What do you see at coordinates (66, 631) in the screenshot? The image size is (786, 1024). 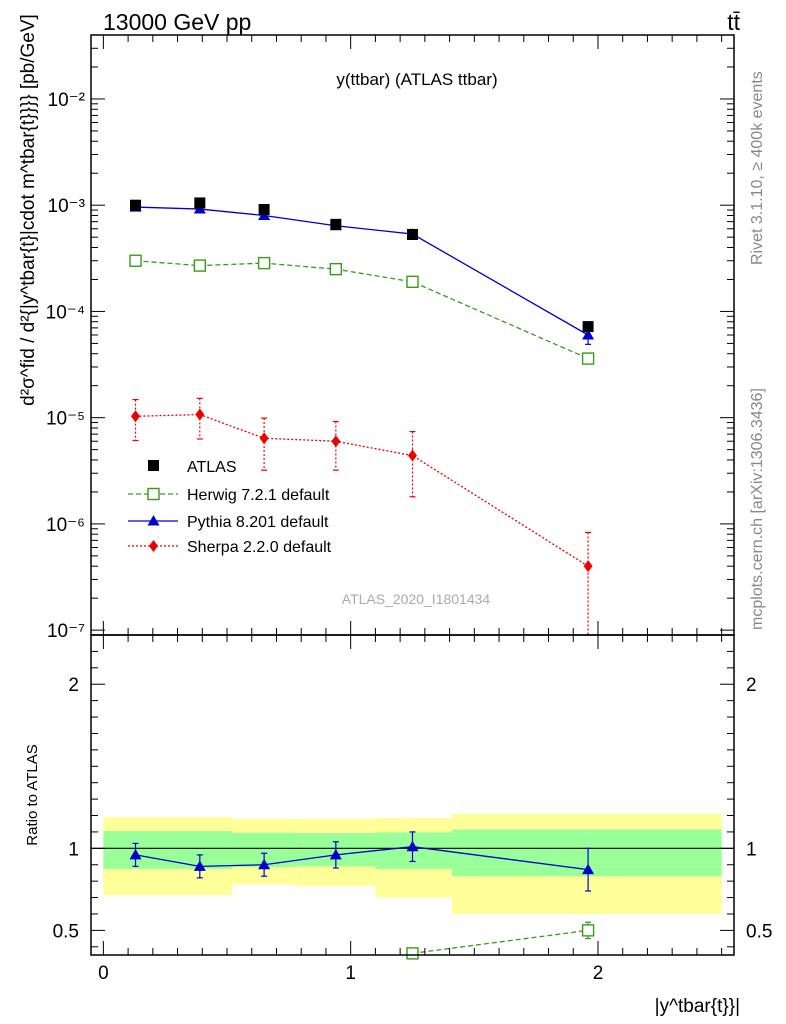 I see `main-y-tick-label: 10⁻⁷` at bounding box center [66, 631].